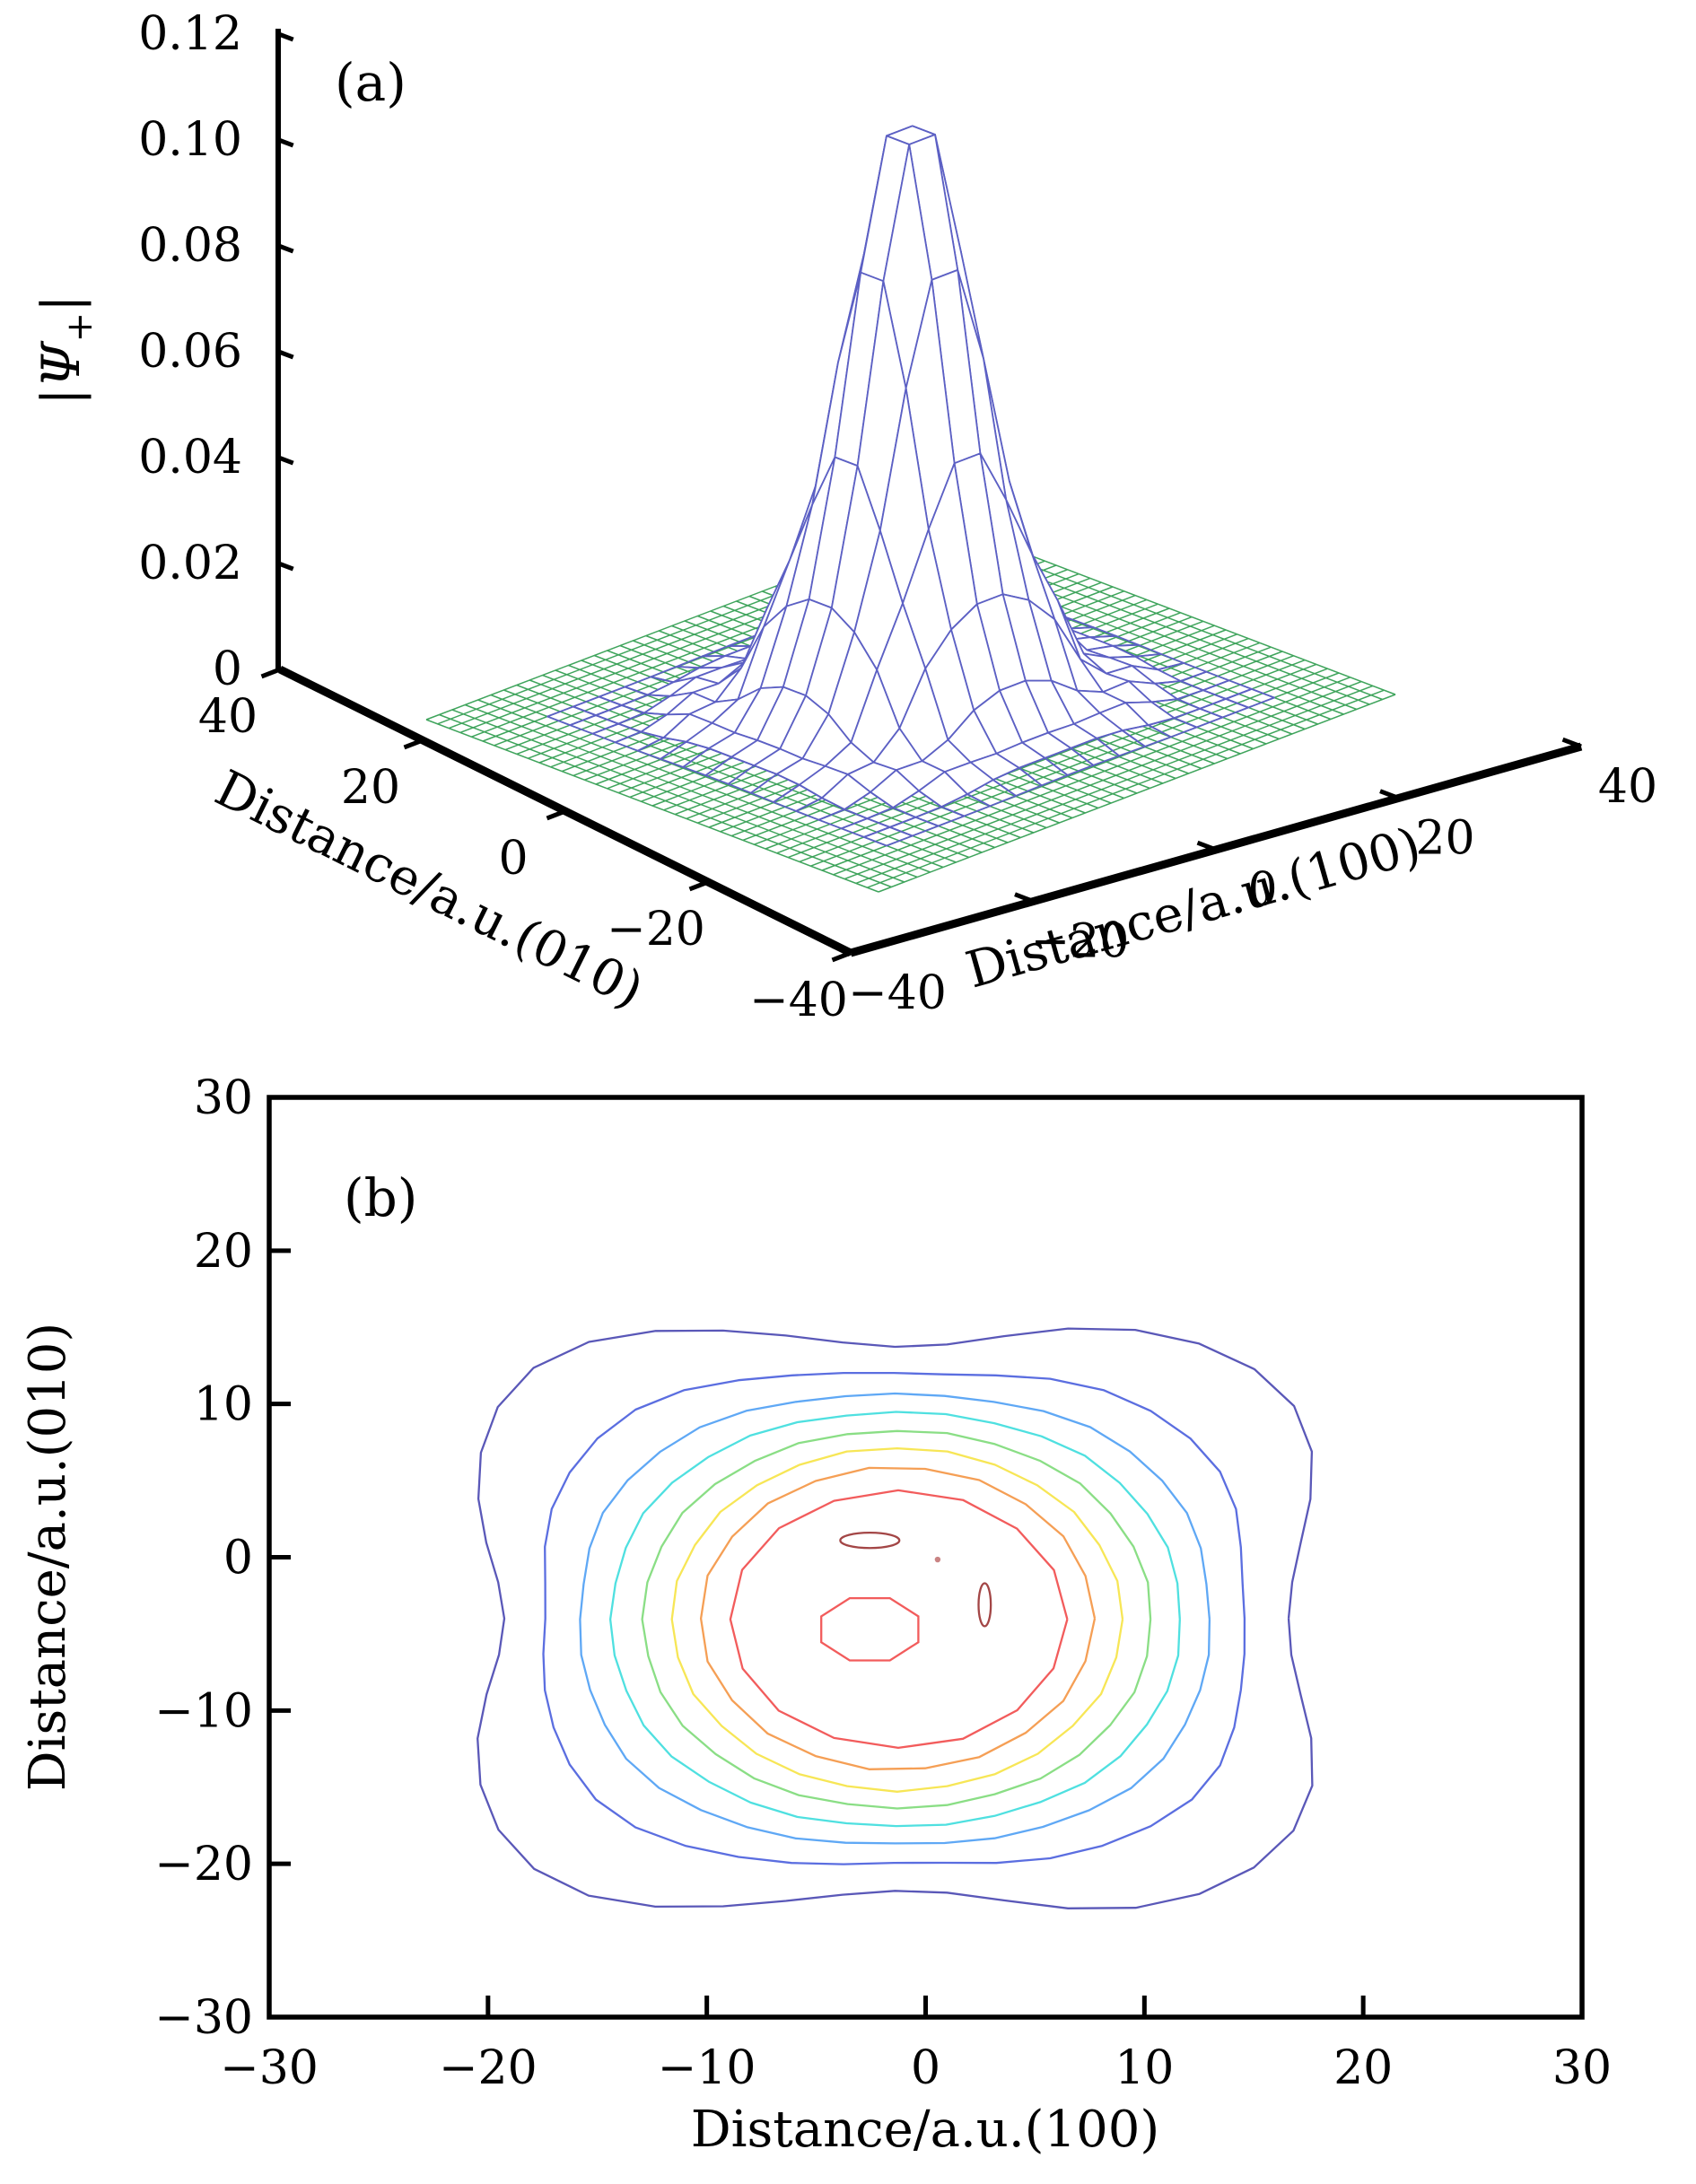 The image size is (1696, 2184). Describe the element at coordinates (870, 1629) in the screenshot. I see `inner-octagon` at that location.